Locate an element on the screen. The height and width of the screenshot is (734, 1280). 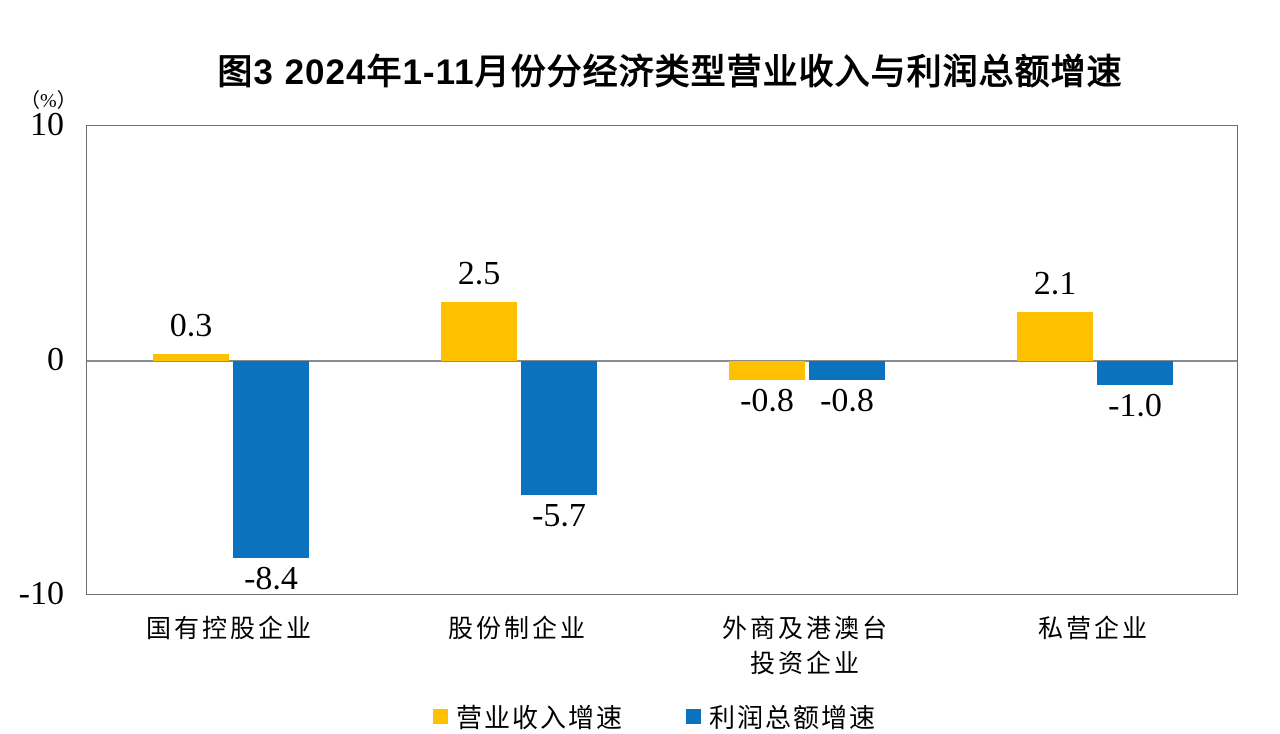
category-label-state-owned: 国有控股企业 is located at coordinates (229, 629).